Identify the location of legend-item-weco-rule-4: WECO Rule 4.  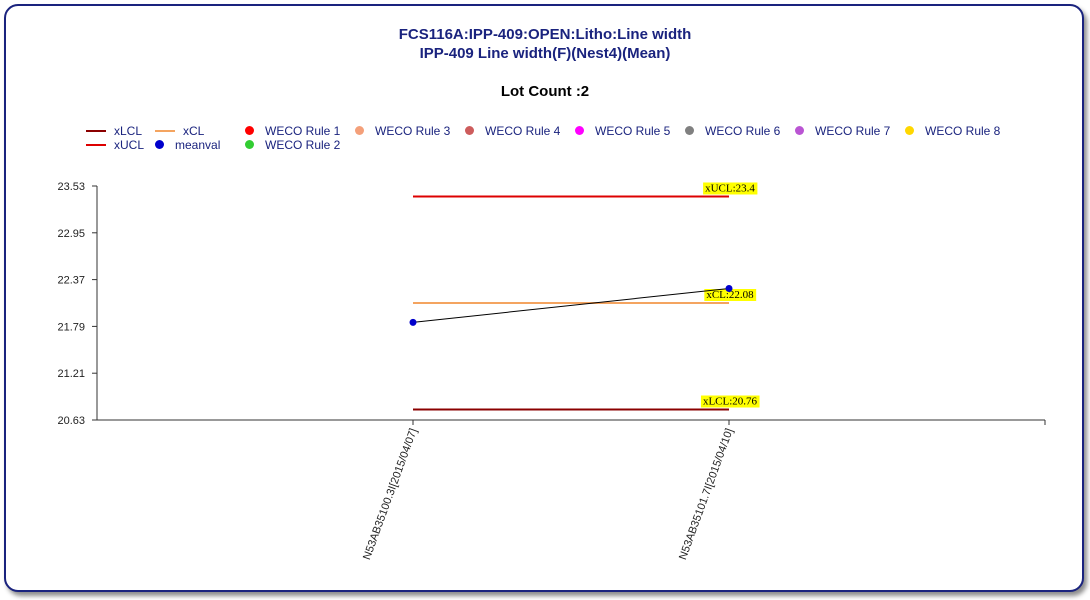
(512, 131).